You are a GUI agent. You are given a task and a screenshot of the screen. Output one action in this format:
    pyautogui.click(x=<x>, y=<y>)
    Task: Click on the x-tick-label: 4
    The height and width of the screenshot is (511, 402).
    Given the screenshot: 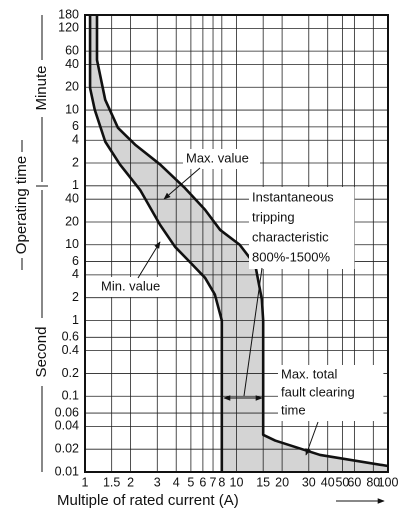 What is the action you would take?
    pyautogui.click(x=176, y=482)
    